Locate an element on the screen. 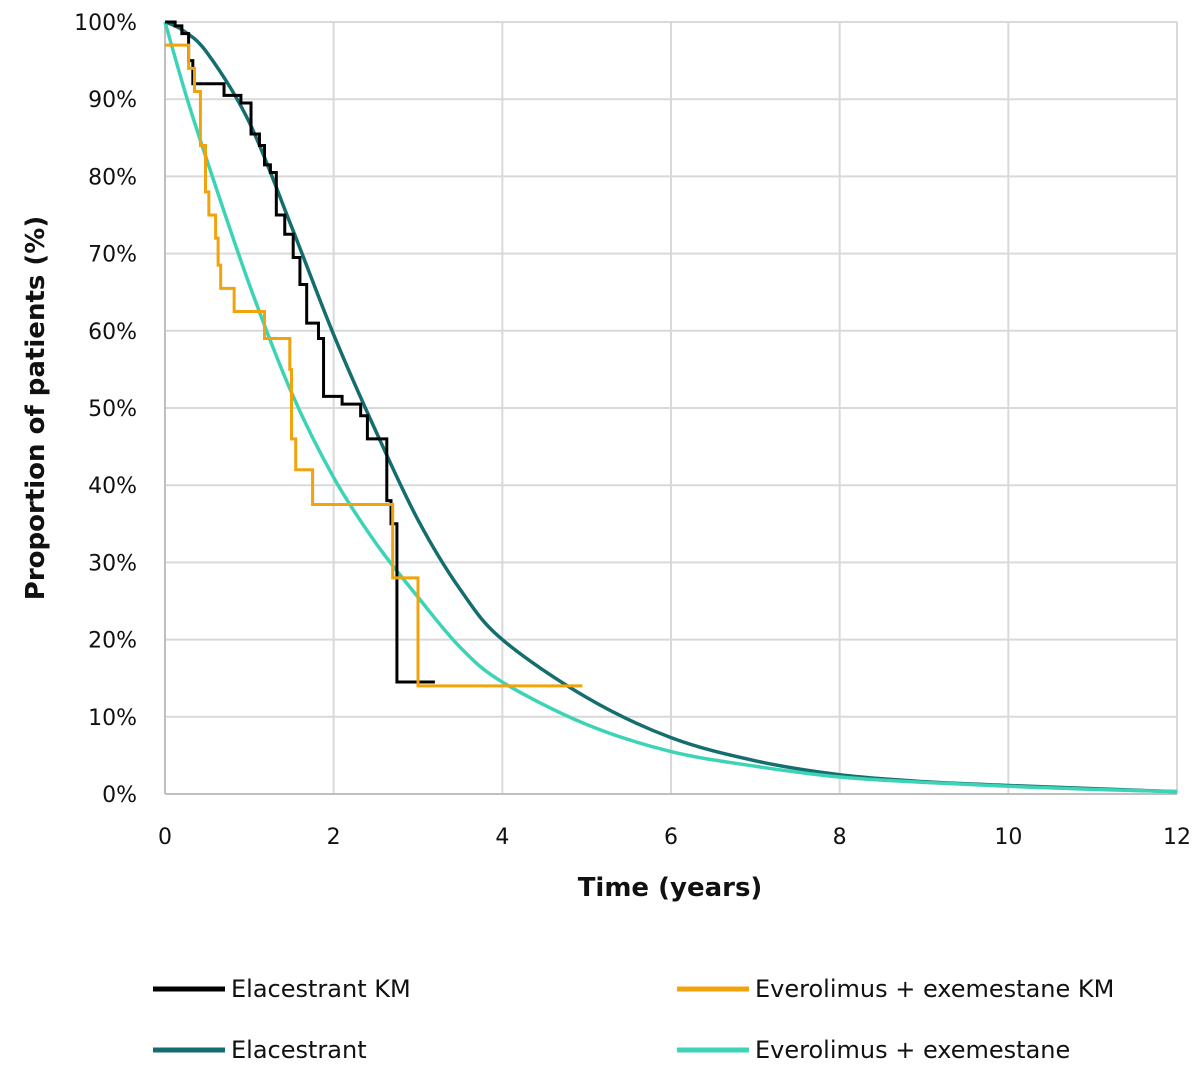 The height and width of the screenshot is (1077, 1197). x-tick-label: 0 is located at coordinates (165, 837).